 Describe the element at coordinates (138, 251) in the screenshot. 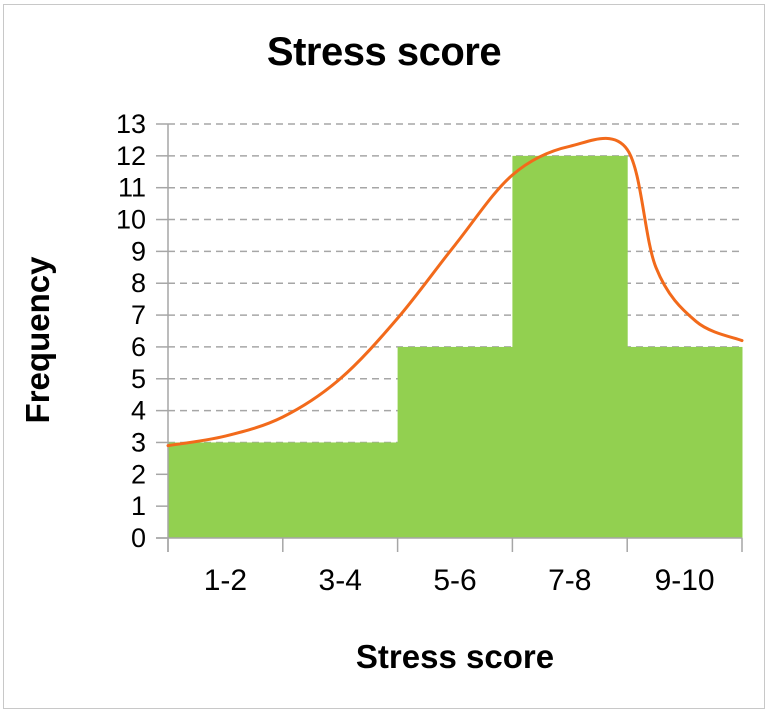

I see `y-tick-label: 9` at that location.